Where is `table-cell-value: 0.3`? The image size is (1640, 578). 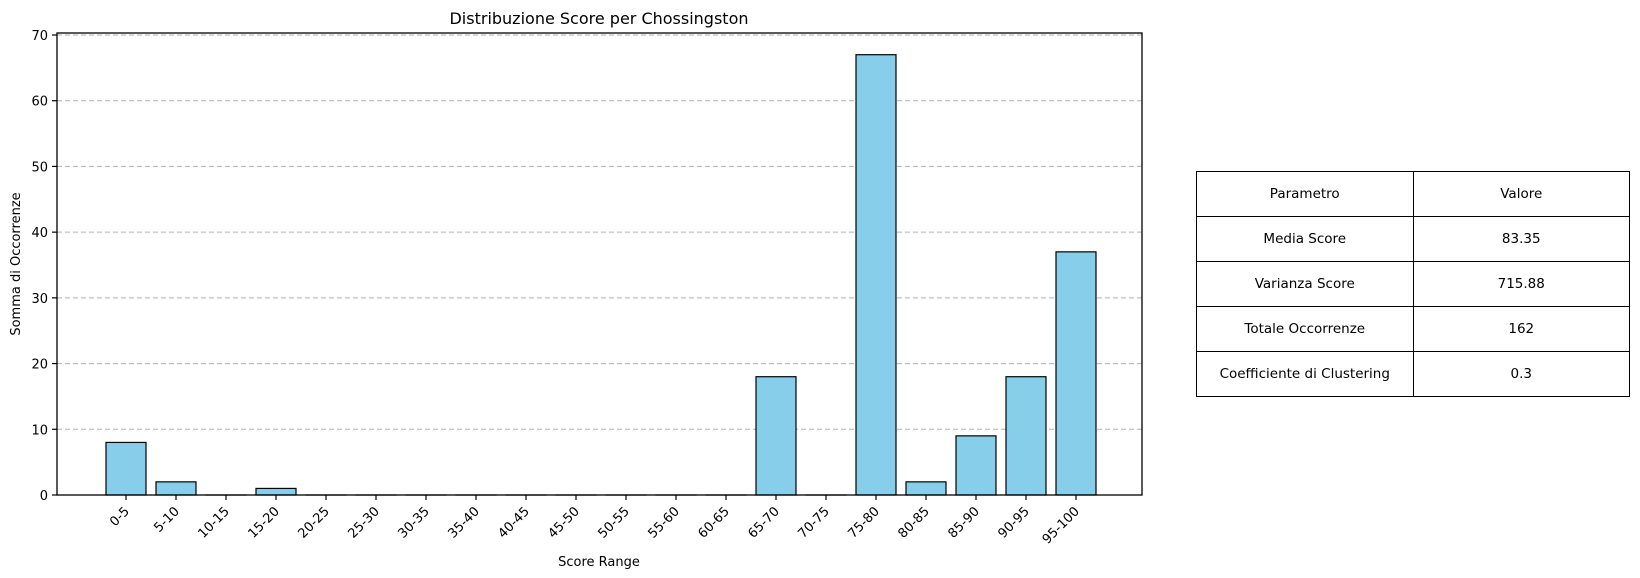 table-cell-value: 0.3 is located at coordinates (1521, 374).